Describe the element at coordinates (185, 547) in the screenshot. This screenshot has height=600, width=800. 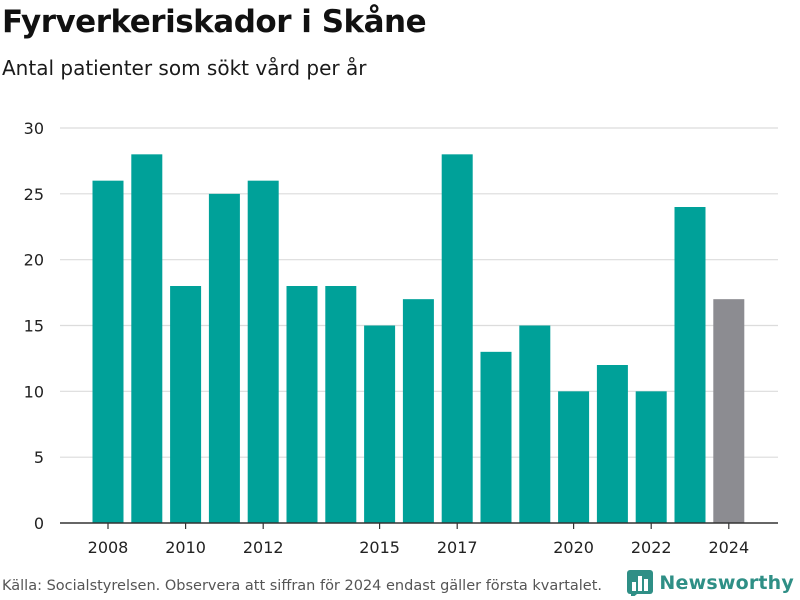
I see `x-tick-label: 2010` at that location.